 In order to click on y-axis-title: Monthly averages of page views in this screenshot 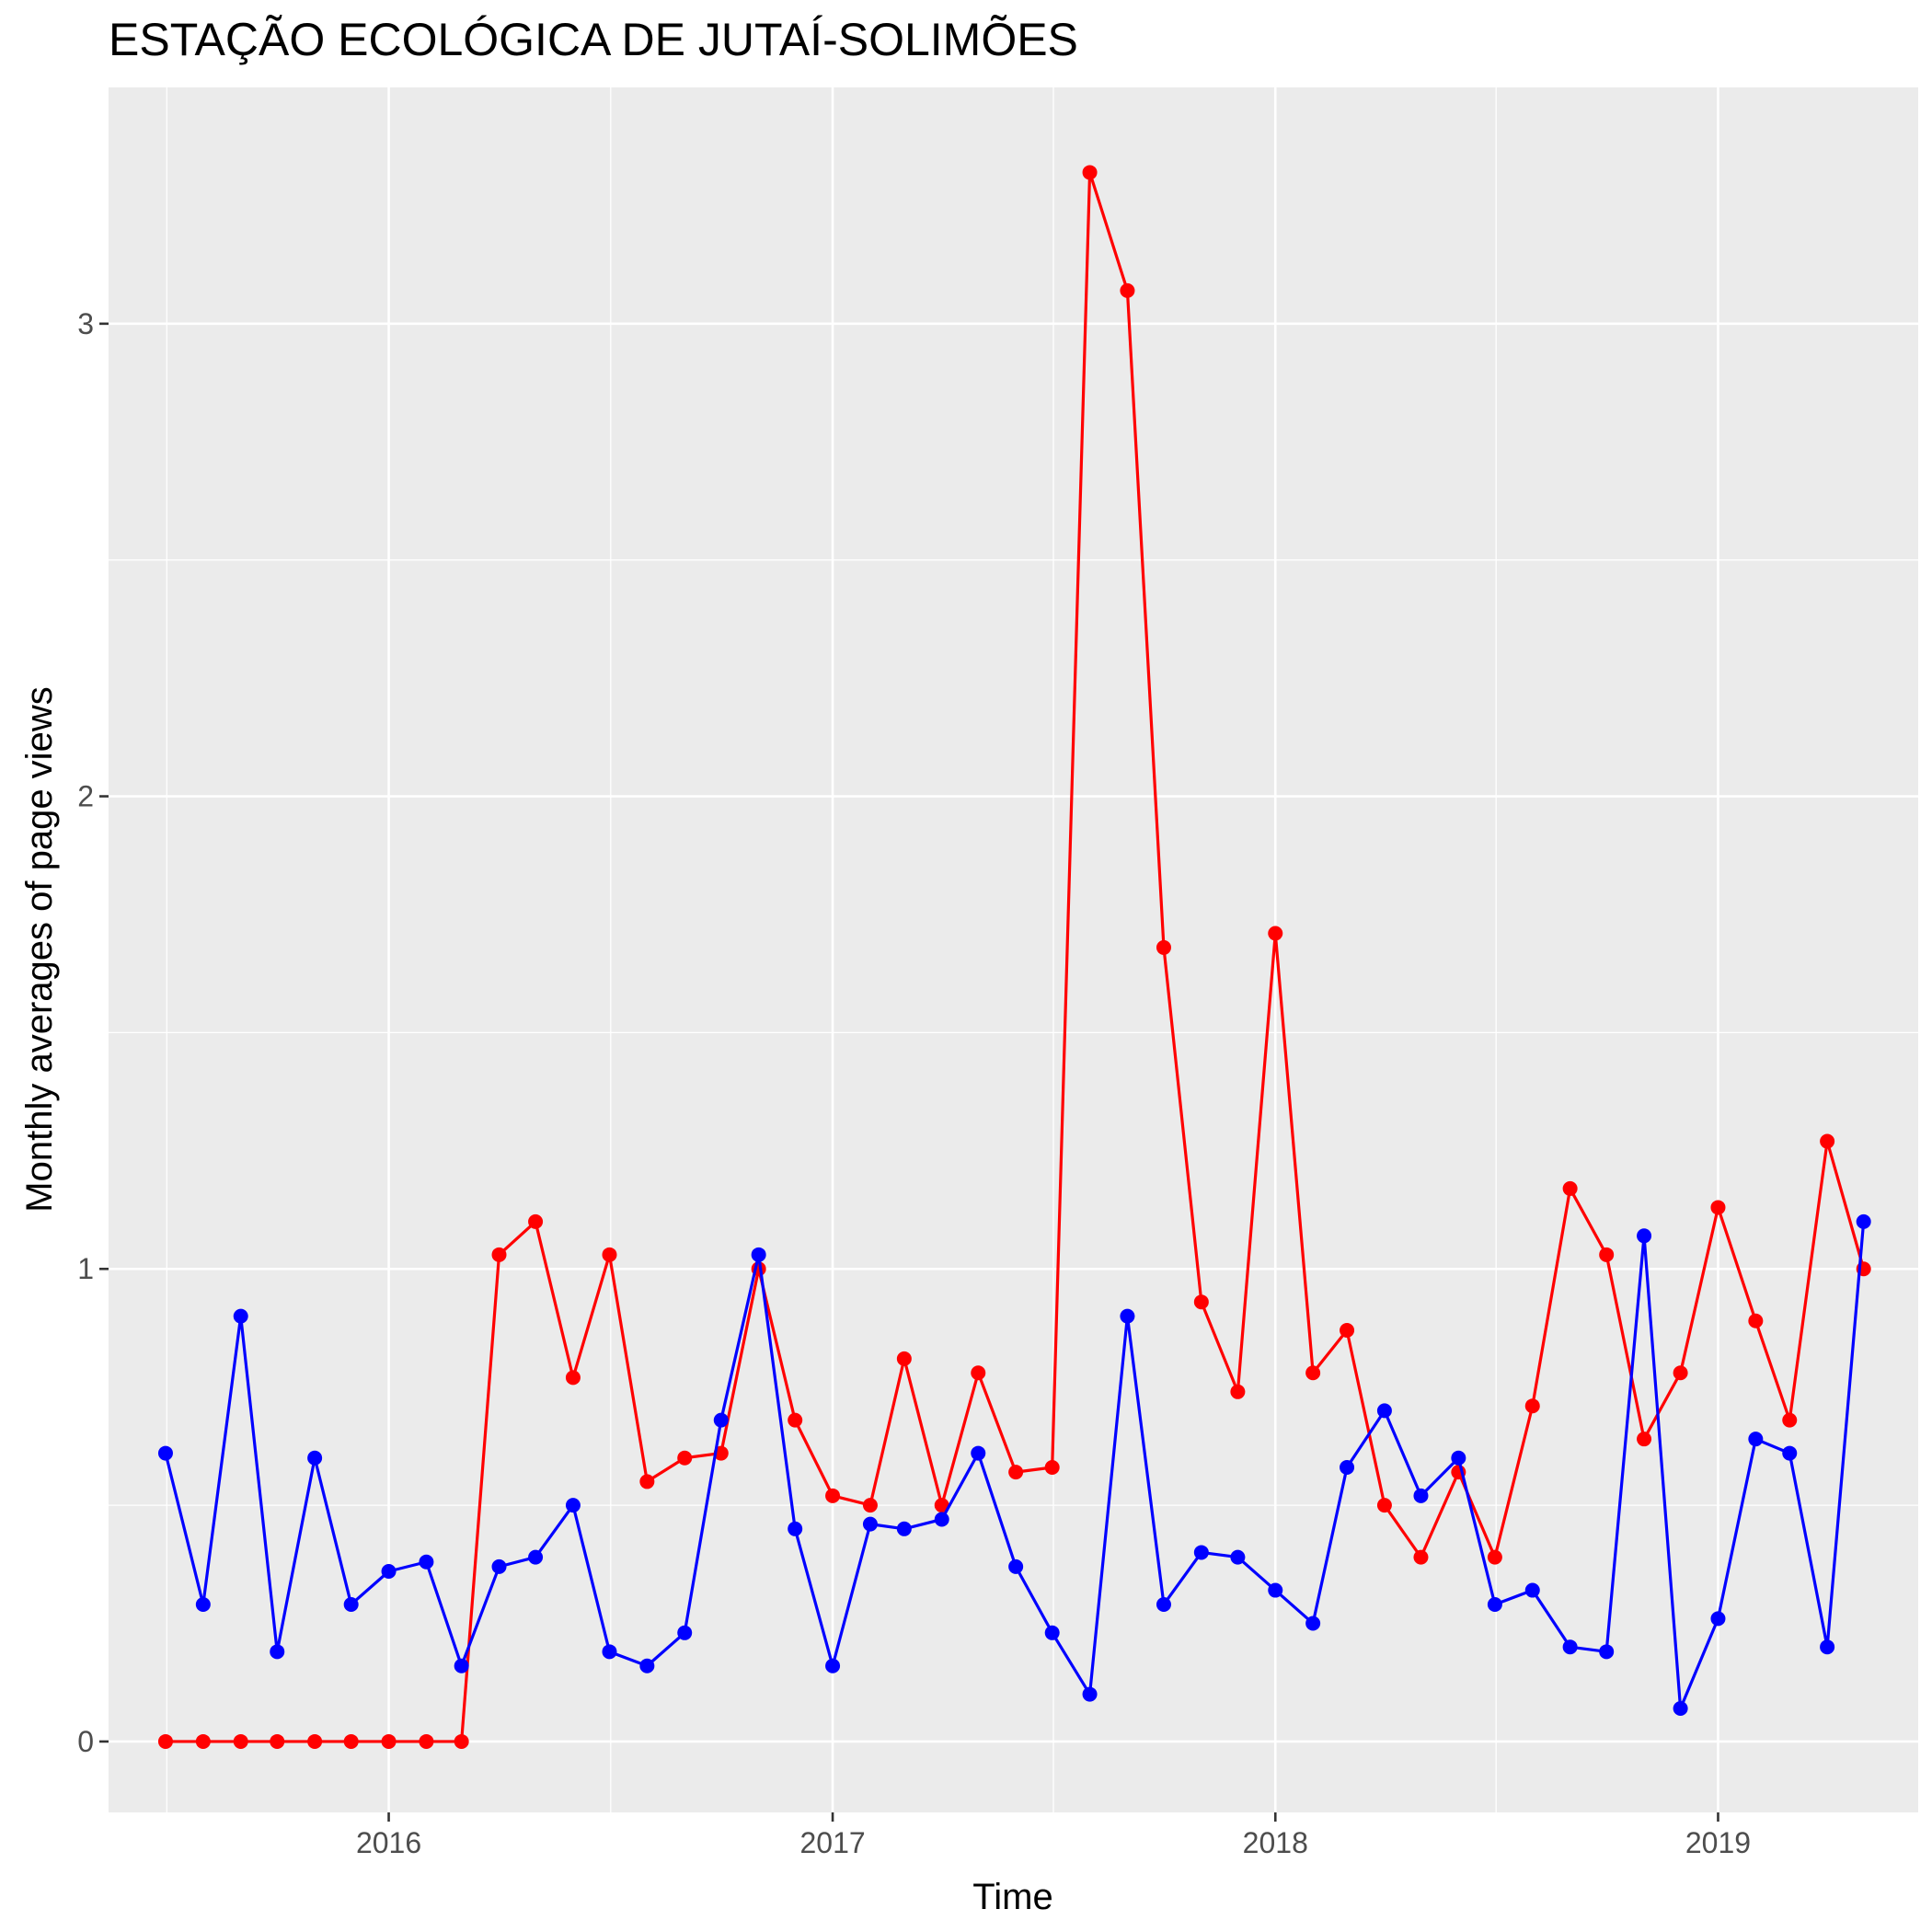, I will do `click(39, 949)`.